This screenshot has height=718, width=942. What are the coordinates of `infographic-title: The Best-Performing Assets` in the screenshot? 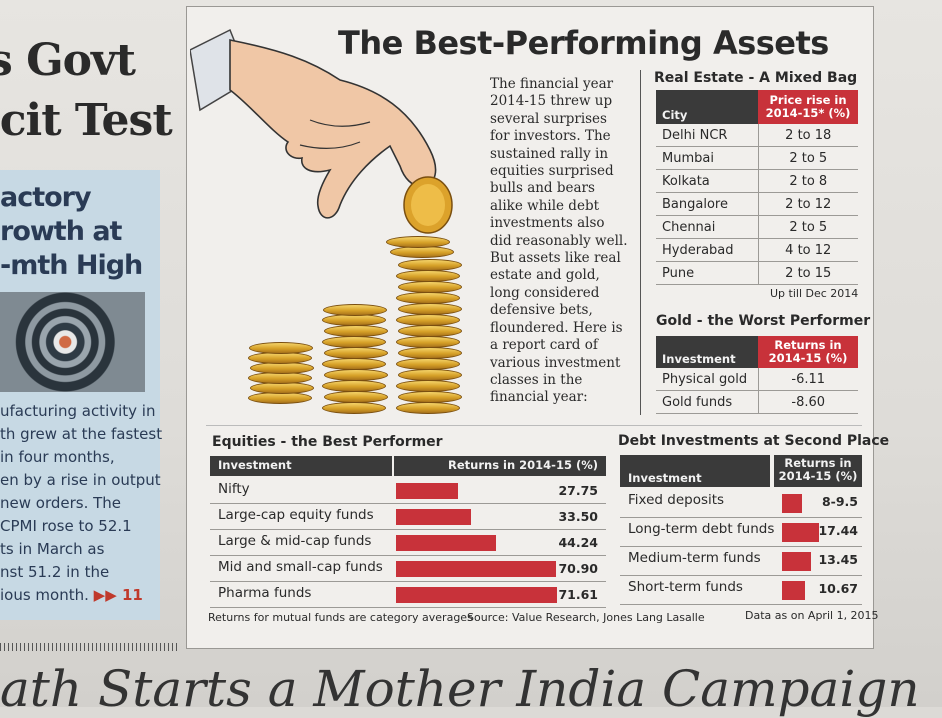 It's located at (583, 43).